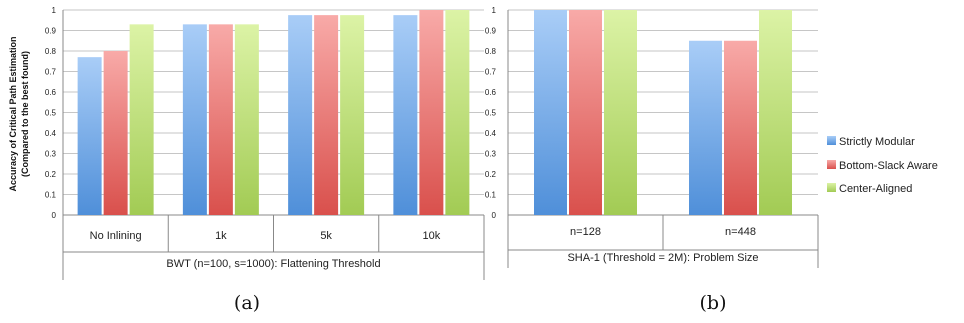  What do you see at coordinates (326, 115) in the screenshot?
I see `bar-bottom-slack-aware-5k` at bounding box center [326, 115].